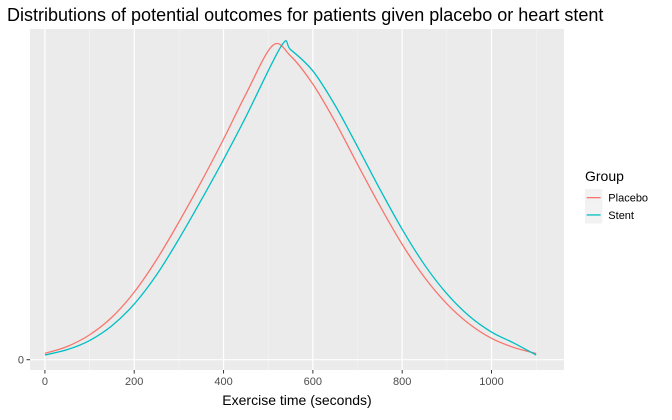 This screenshot has height=420, width=672. What do you see at coordinates (604, 176) in the screenshot?
I see `legend-title: Group` at bounding box center [604, 176].